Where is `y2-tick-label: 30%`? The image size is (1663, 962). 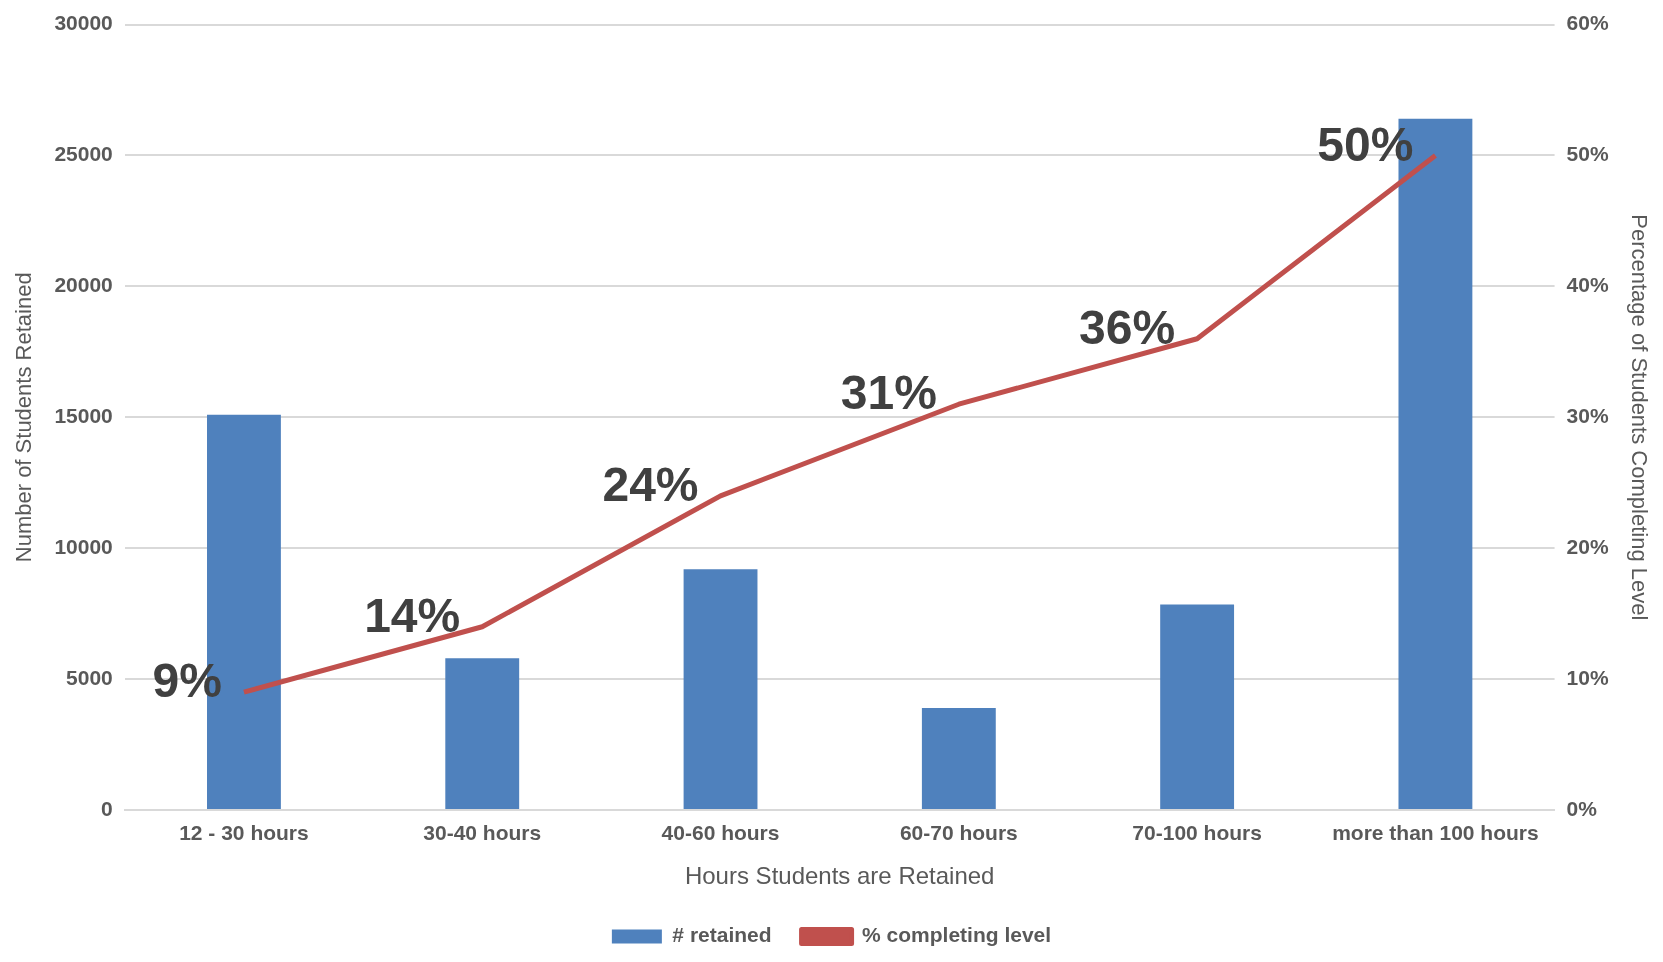 y2-tick-label: 30% is located at coordinates (1587, 416).